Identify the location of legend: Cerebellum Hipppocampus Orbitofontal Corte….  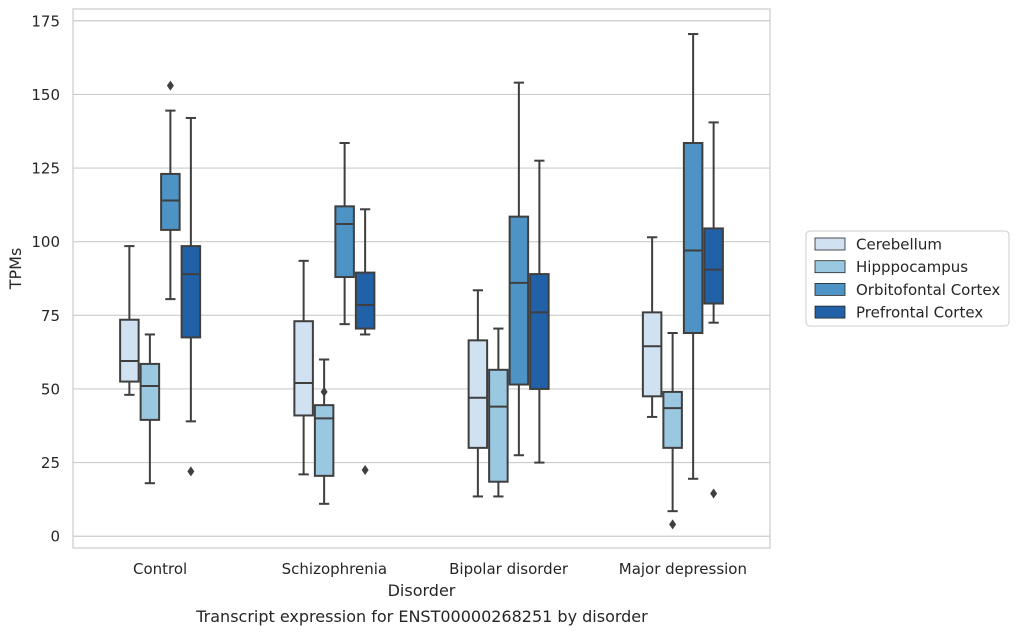
(907, 278).